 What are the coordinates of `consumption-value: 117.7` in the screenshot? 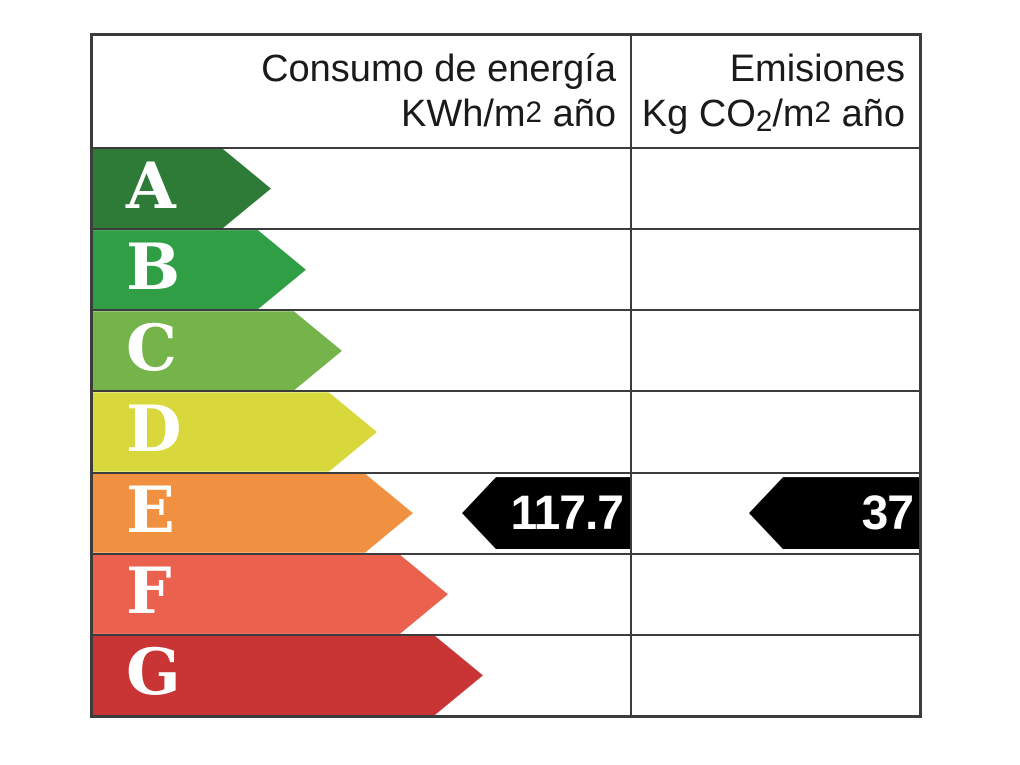 It's located at (567, 513).